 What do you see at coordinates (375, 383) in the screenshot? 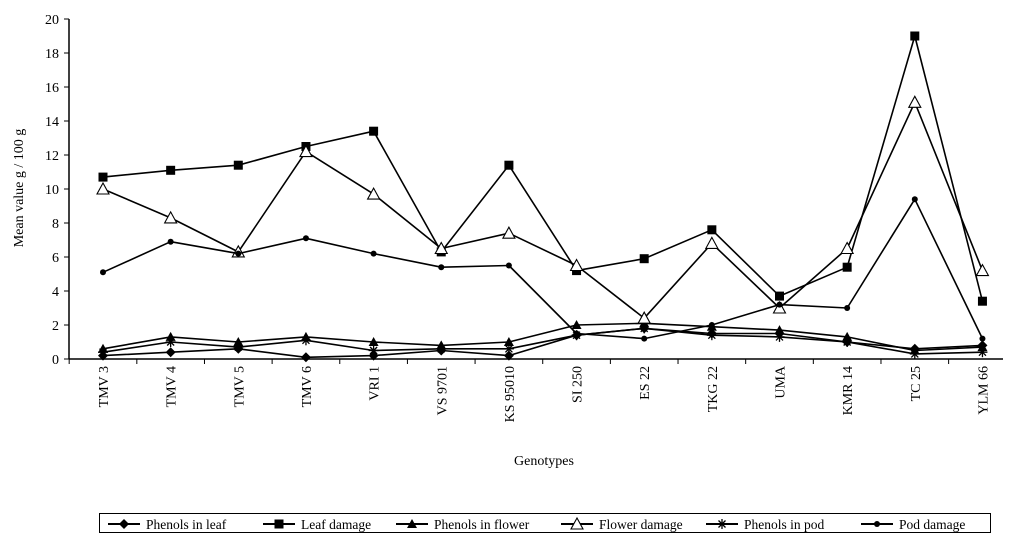
I see `x-tick-label: VRI 1` at bounding box center [375, 383].